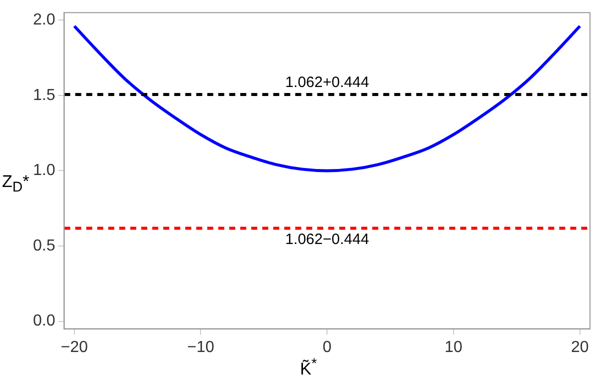 The width and height of the screenshot is (602, 388). Describe the element at coordinates (44, 245) in the screenshot. I see `y-tick-label: 0.5` at that location.